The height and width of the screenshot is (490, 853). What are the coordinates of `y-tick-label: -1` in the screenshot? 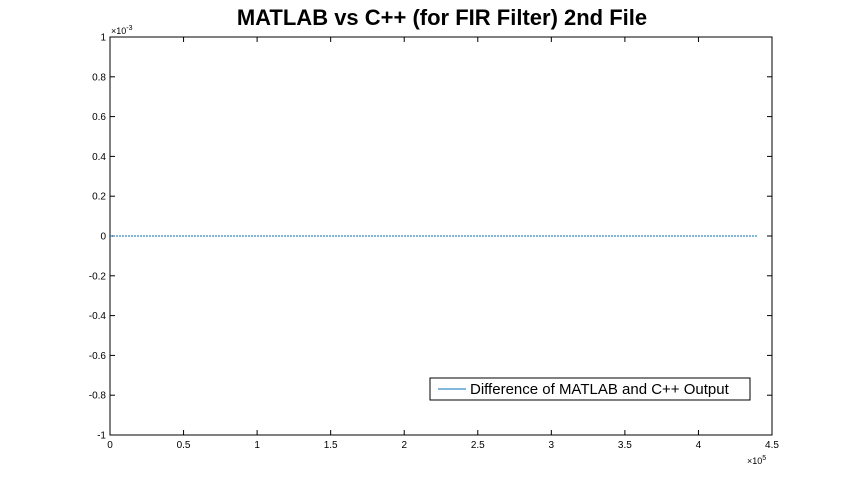 It's located at (101, 436).